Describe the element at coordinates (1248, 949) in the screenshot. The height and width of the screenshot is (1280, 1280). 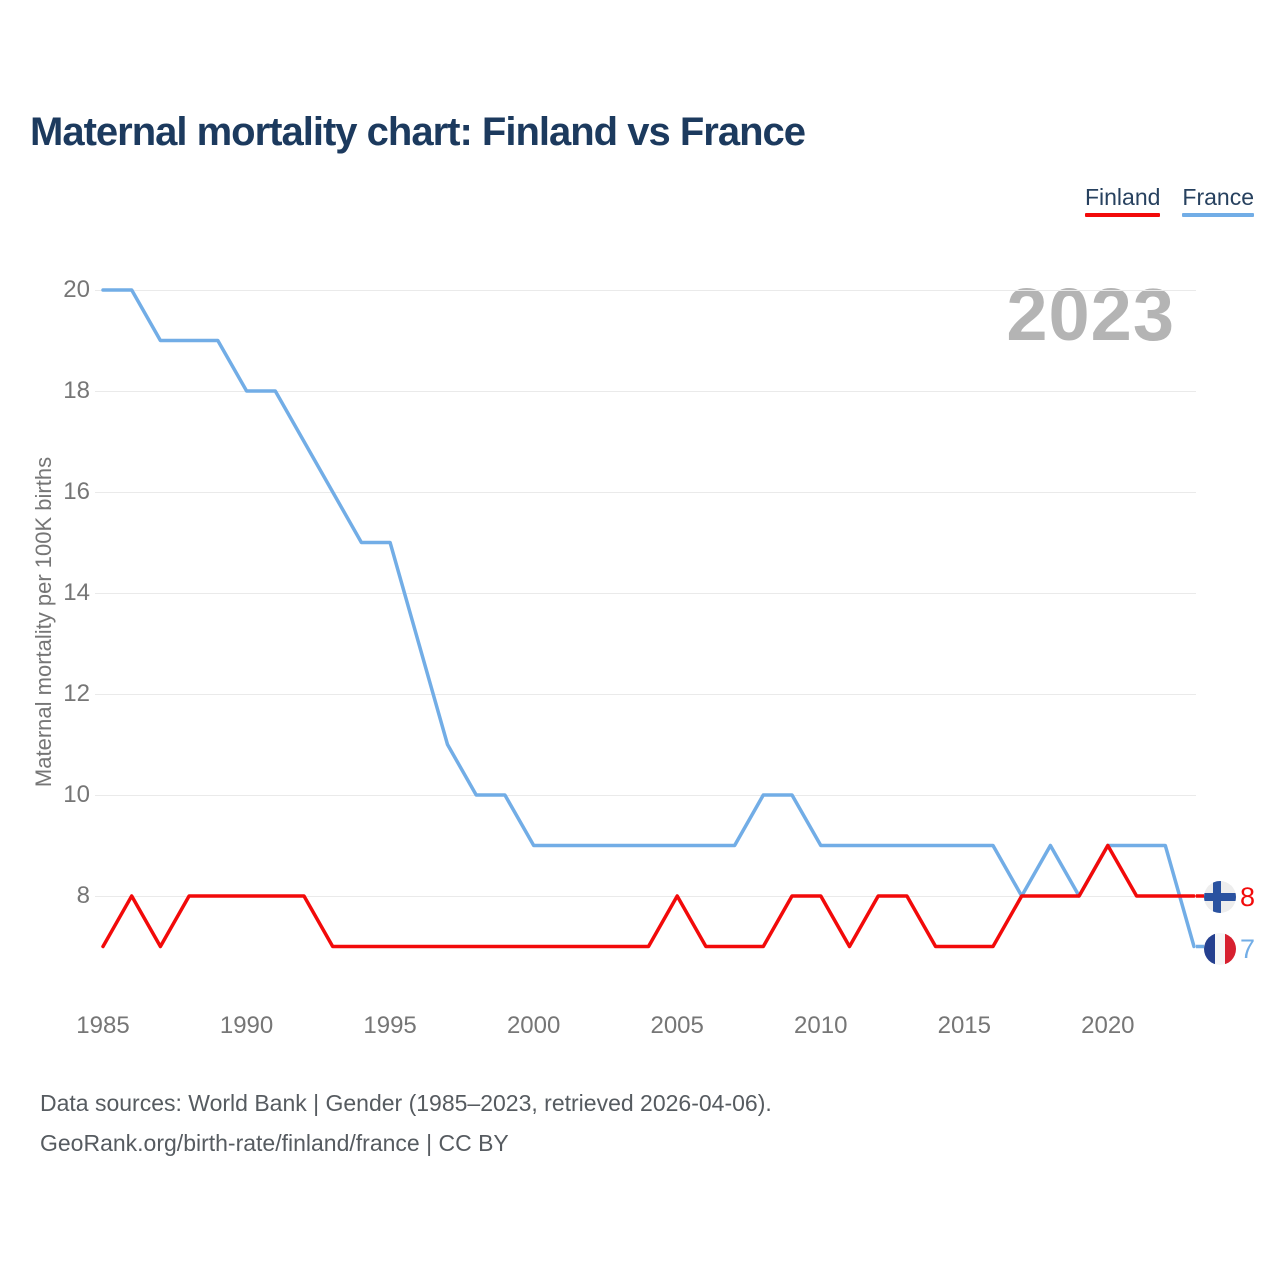
I see `france-end-value: 7` at that location.